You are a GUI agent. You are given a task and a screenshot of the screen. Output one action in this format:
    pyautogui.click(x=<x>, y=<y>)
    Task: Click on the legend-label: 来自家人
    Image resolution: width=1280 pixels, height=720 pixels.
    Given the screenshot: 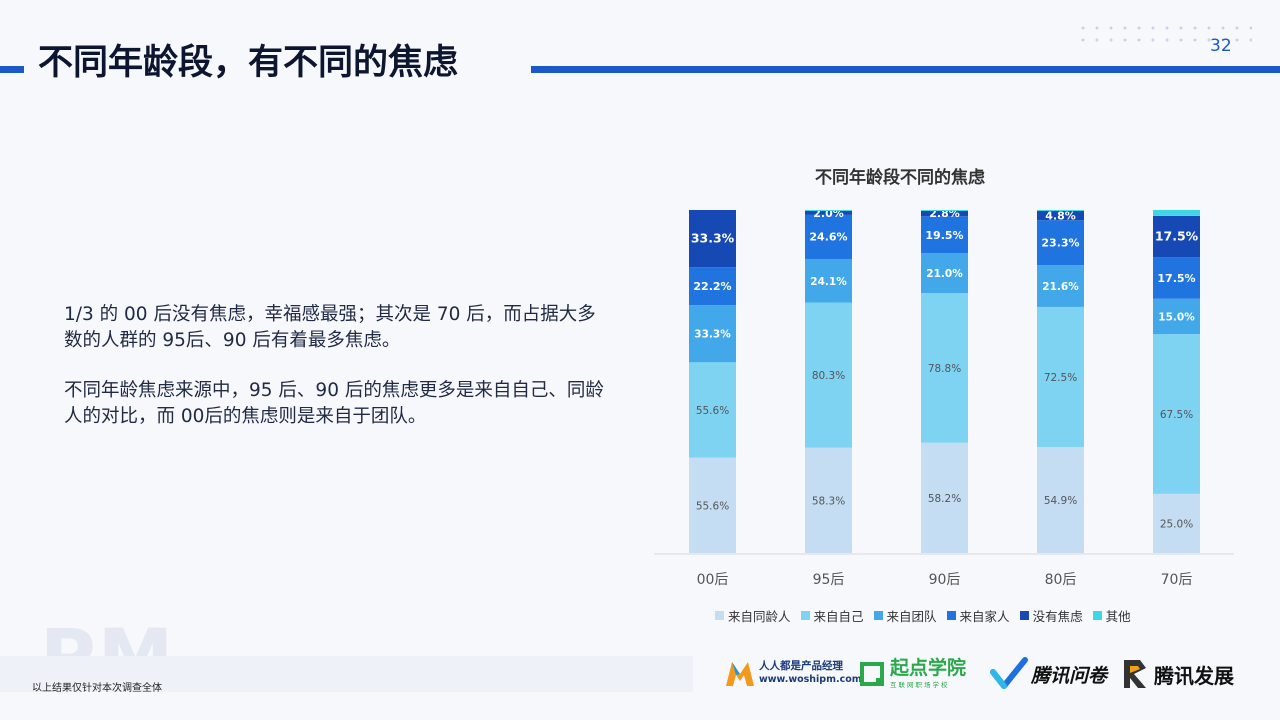 What is the action you would take?
    pyautogui.click(x=984, y=616)
    